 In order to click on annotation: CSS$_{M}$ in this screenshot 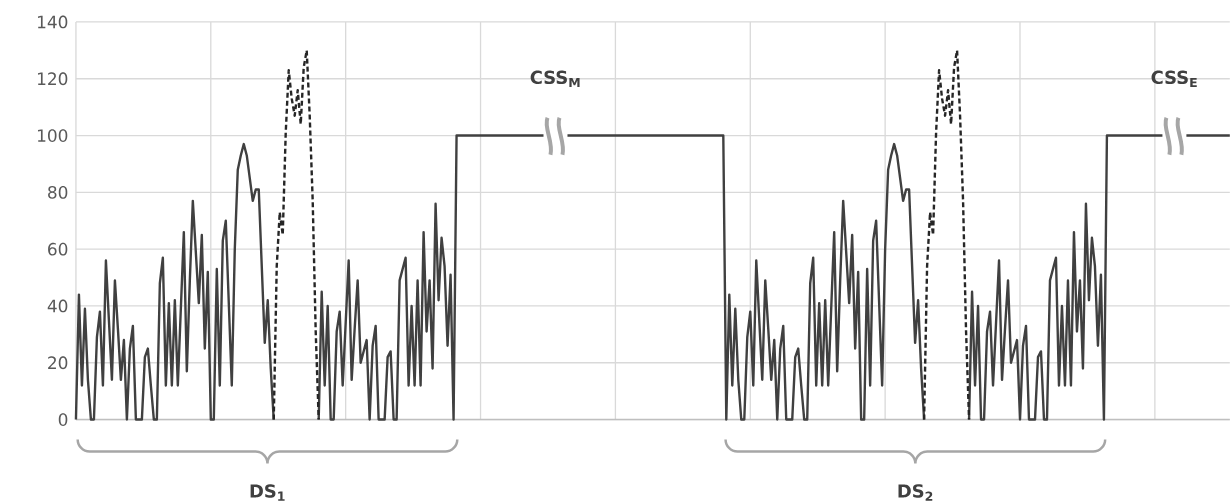, I will do `click(555, 78)`.